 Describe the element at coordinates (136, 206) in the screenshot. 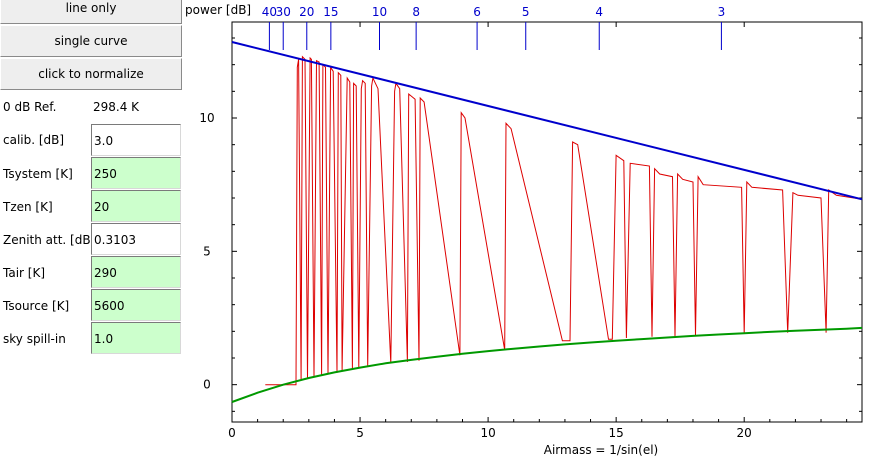

I see `tzen-field` at that location.